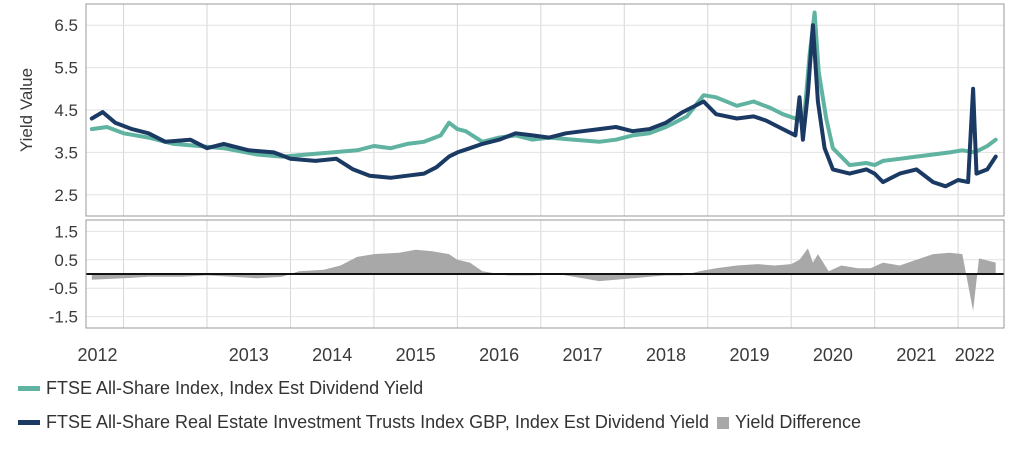 The height and width of the screenshot is (454, 1024). What do you see at coordinates (63, 288) in the screenshot?
I see `y-tick-bottom-2: -0.5` at bounding box center [63, 288].